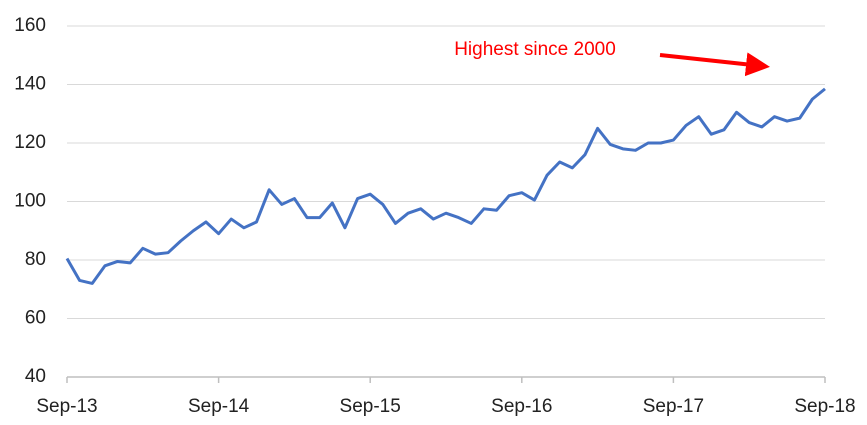 This screenshot has height=425, width=867. What do you see at coordinates (35, 259) in the screenshot?
I see `y-tick-label: 80` at bounding box center [35, 259].